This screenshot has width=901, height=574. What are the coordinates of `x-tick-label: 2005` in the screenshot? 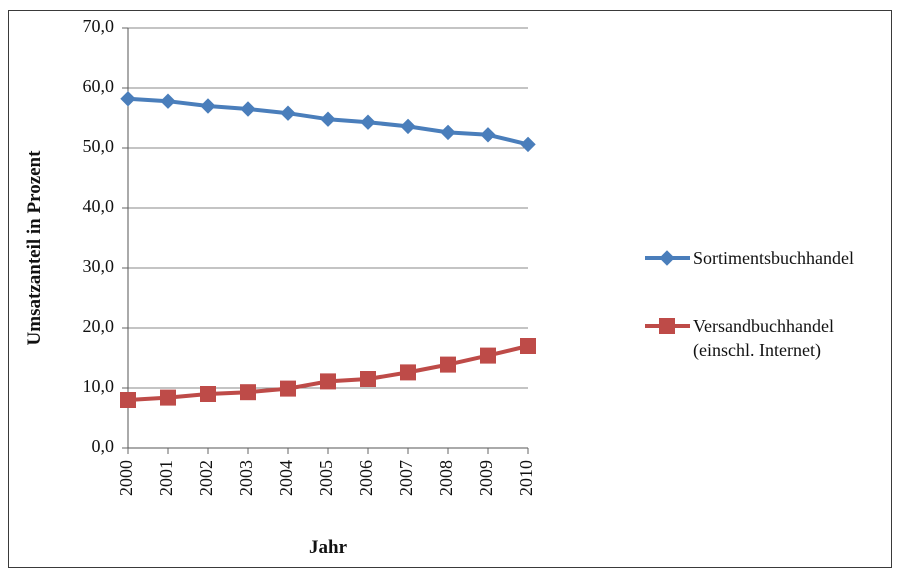 It's located at (326, 478).